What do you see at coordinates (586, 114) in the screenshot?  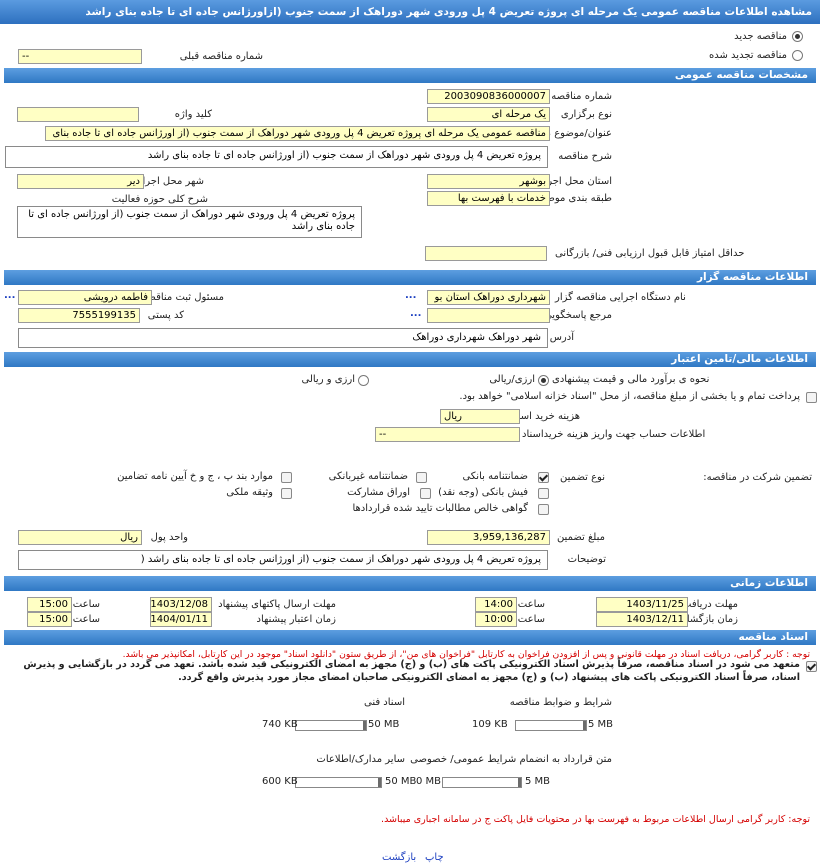 I see `label: نوع برگزاری` at bounding box center [586, 114].